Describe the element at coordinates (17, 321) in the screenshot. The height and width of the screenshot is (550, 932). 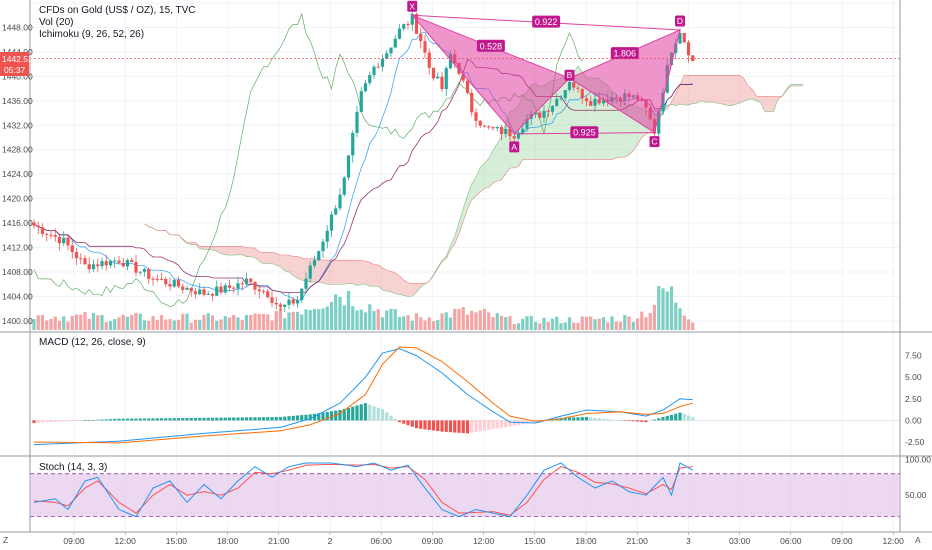
I see `price-tick-label: 1400.00` at that location.